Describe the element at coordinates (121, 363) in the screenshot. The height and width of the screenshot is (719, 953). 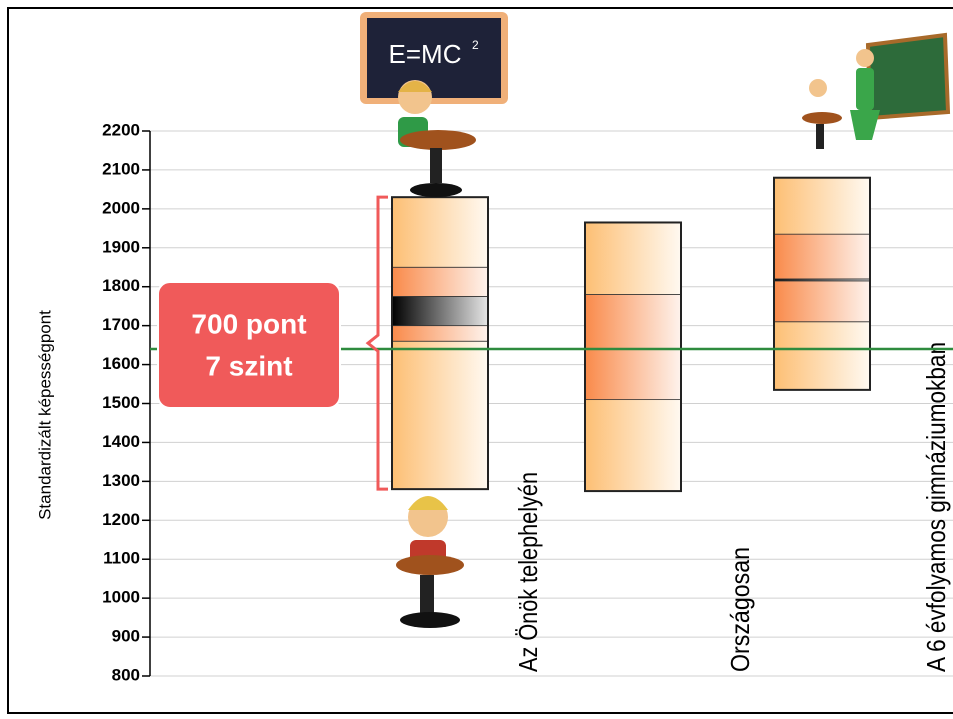
I see `y-tick-label: 1600` at that location.